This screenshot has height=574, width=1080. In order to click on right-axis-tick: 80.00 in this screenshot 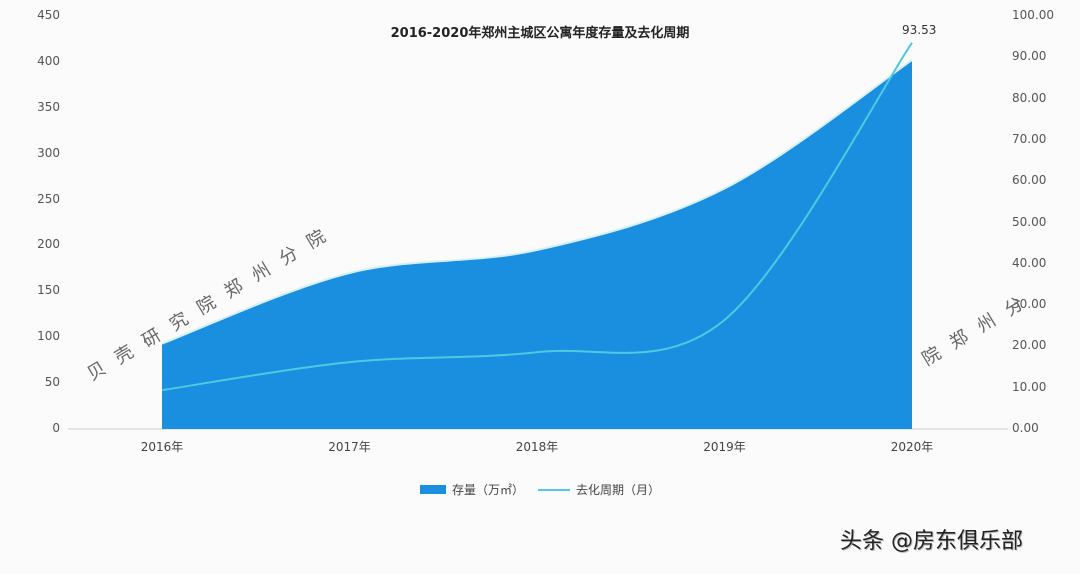, I will do `click(1029, 97)`.